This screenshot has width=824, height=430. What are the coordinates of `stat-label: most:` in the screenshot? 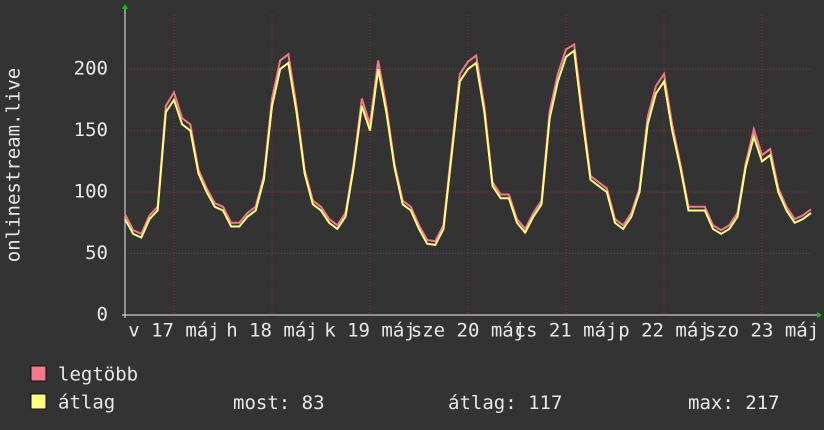 It's located at (261, 403).